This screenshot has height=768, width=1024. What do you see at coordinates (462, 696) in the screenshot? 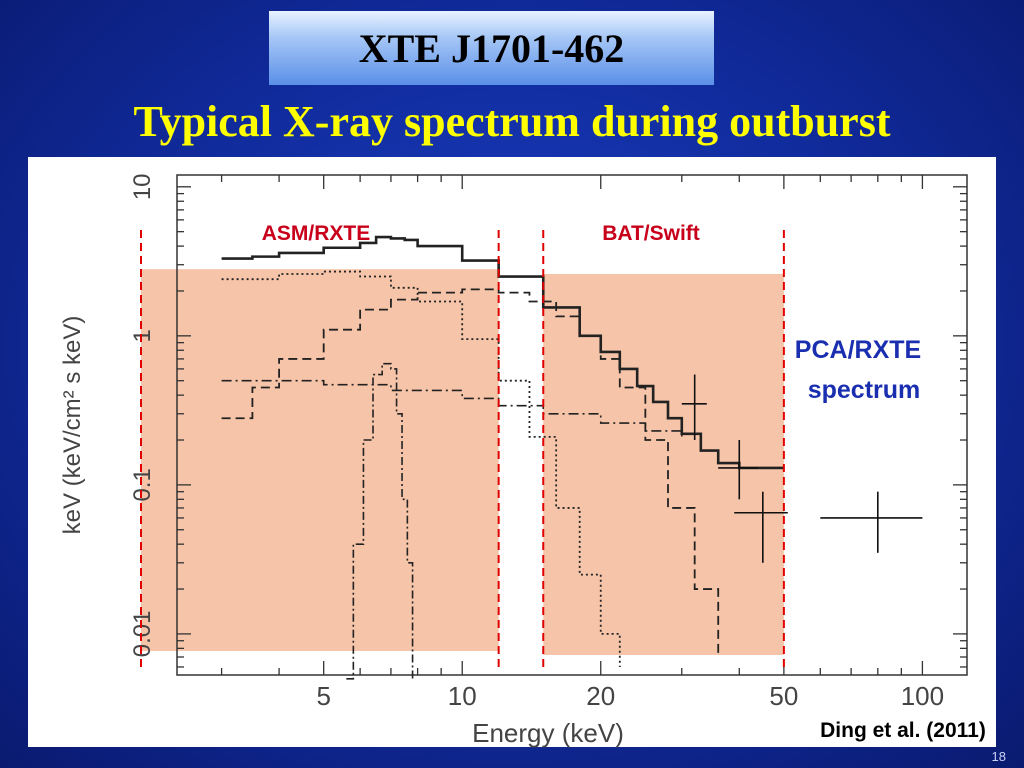
I see `x-tick-label: 10` at bounding box center [462, 696].